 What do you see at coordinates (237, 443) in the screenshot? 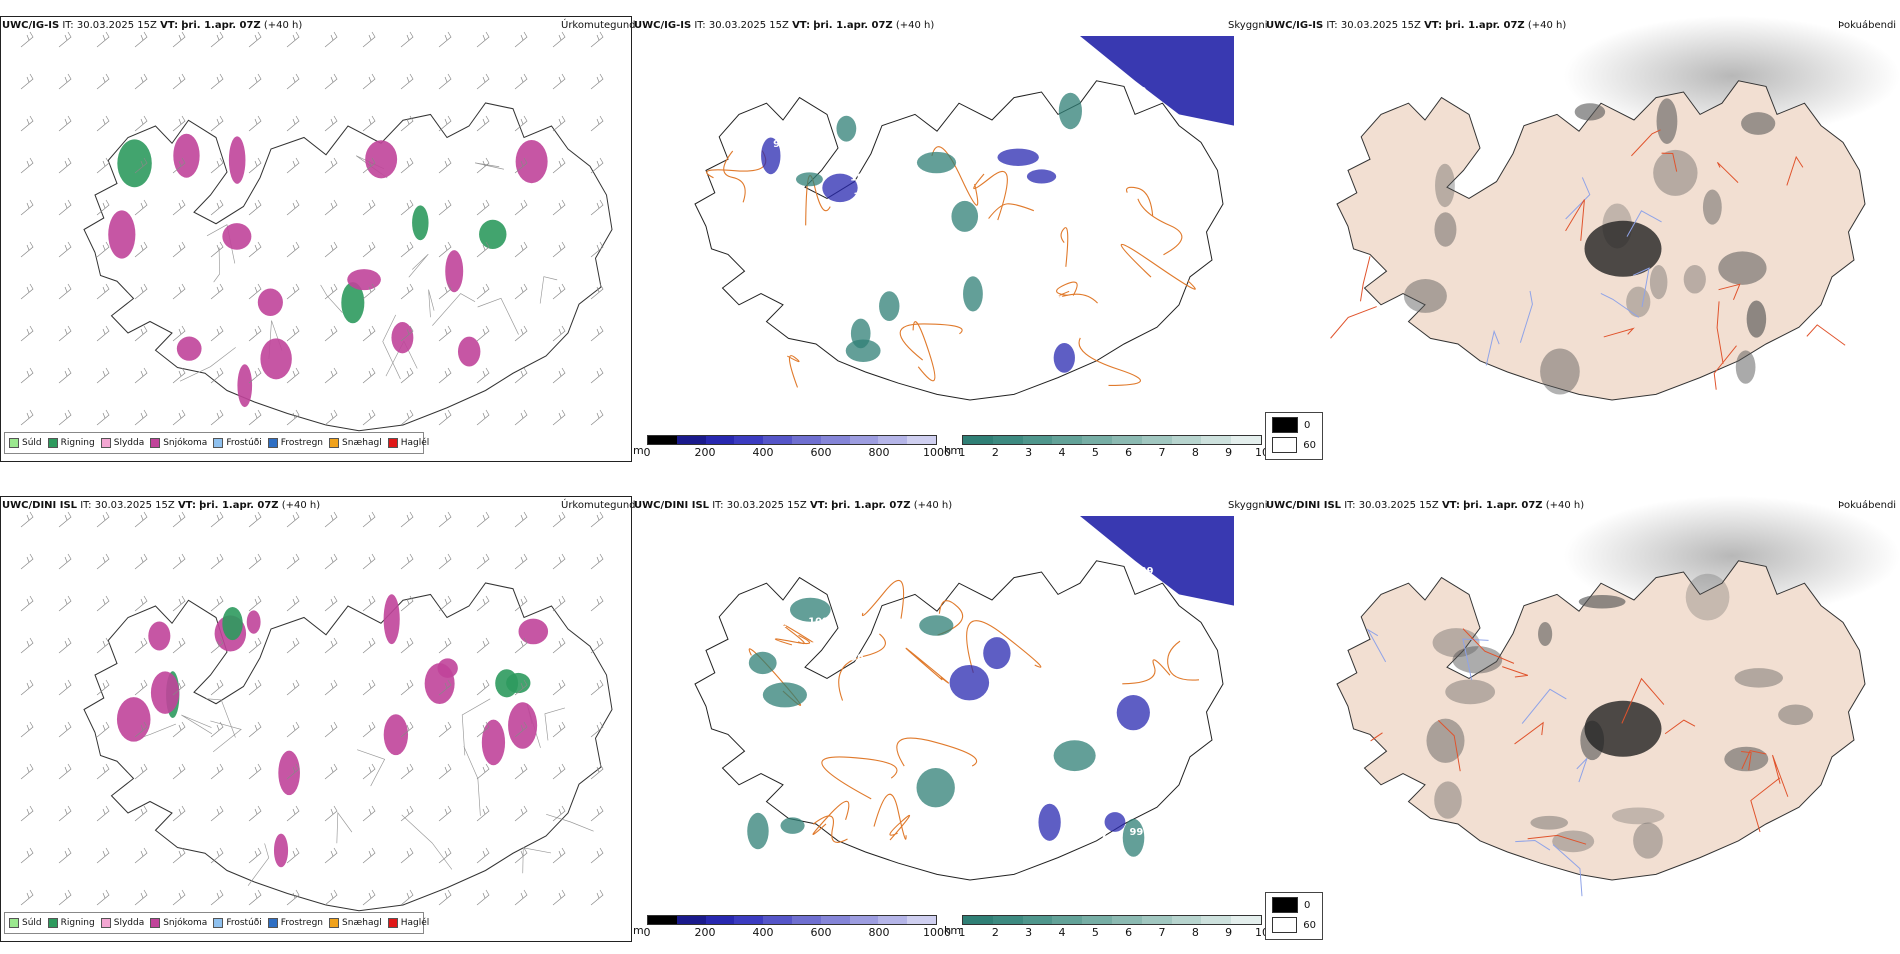
I see `legend-item: Frostúði` at bounding box center [237, 443].